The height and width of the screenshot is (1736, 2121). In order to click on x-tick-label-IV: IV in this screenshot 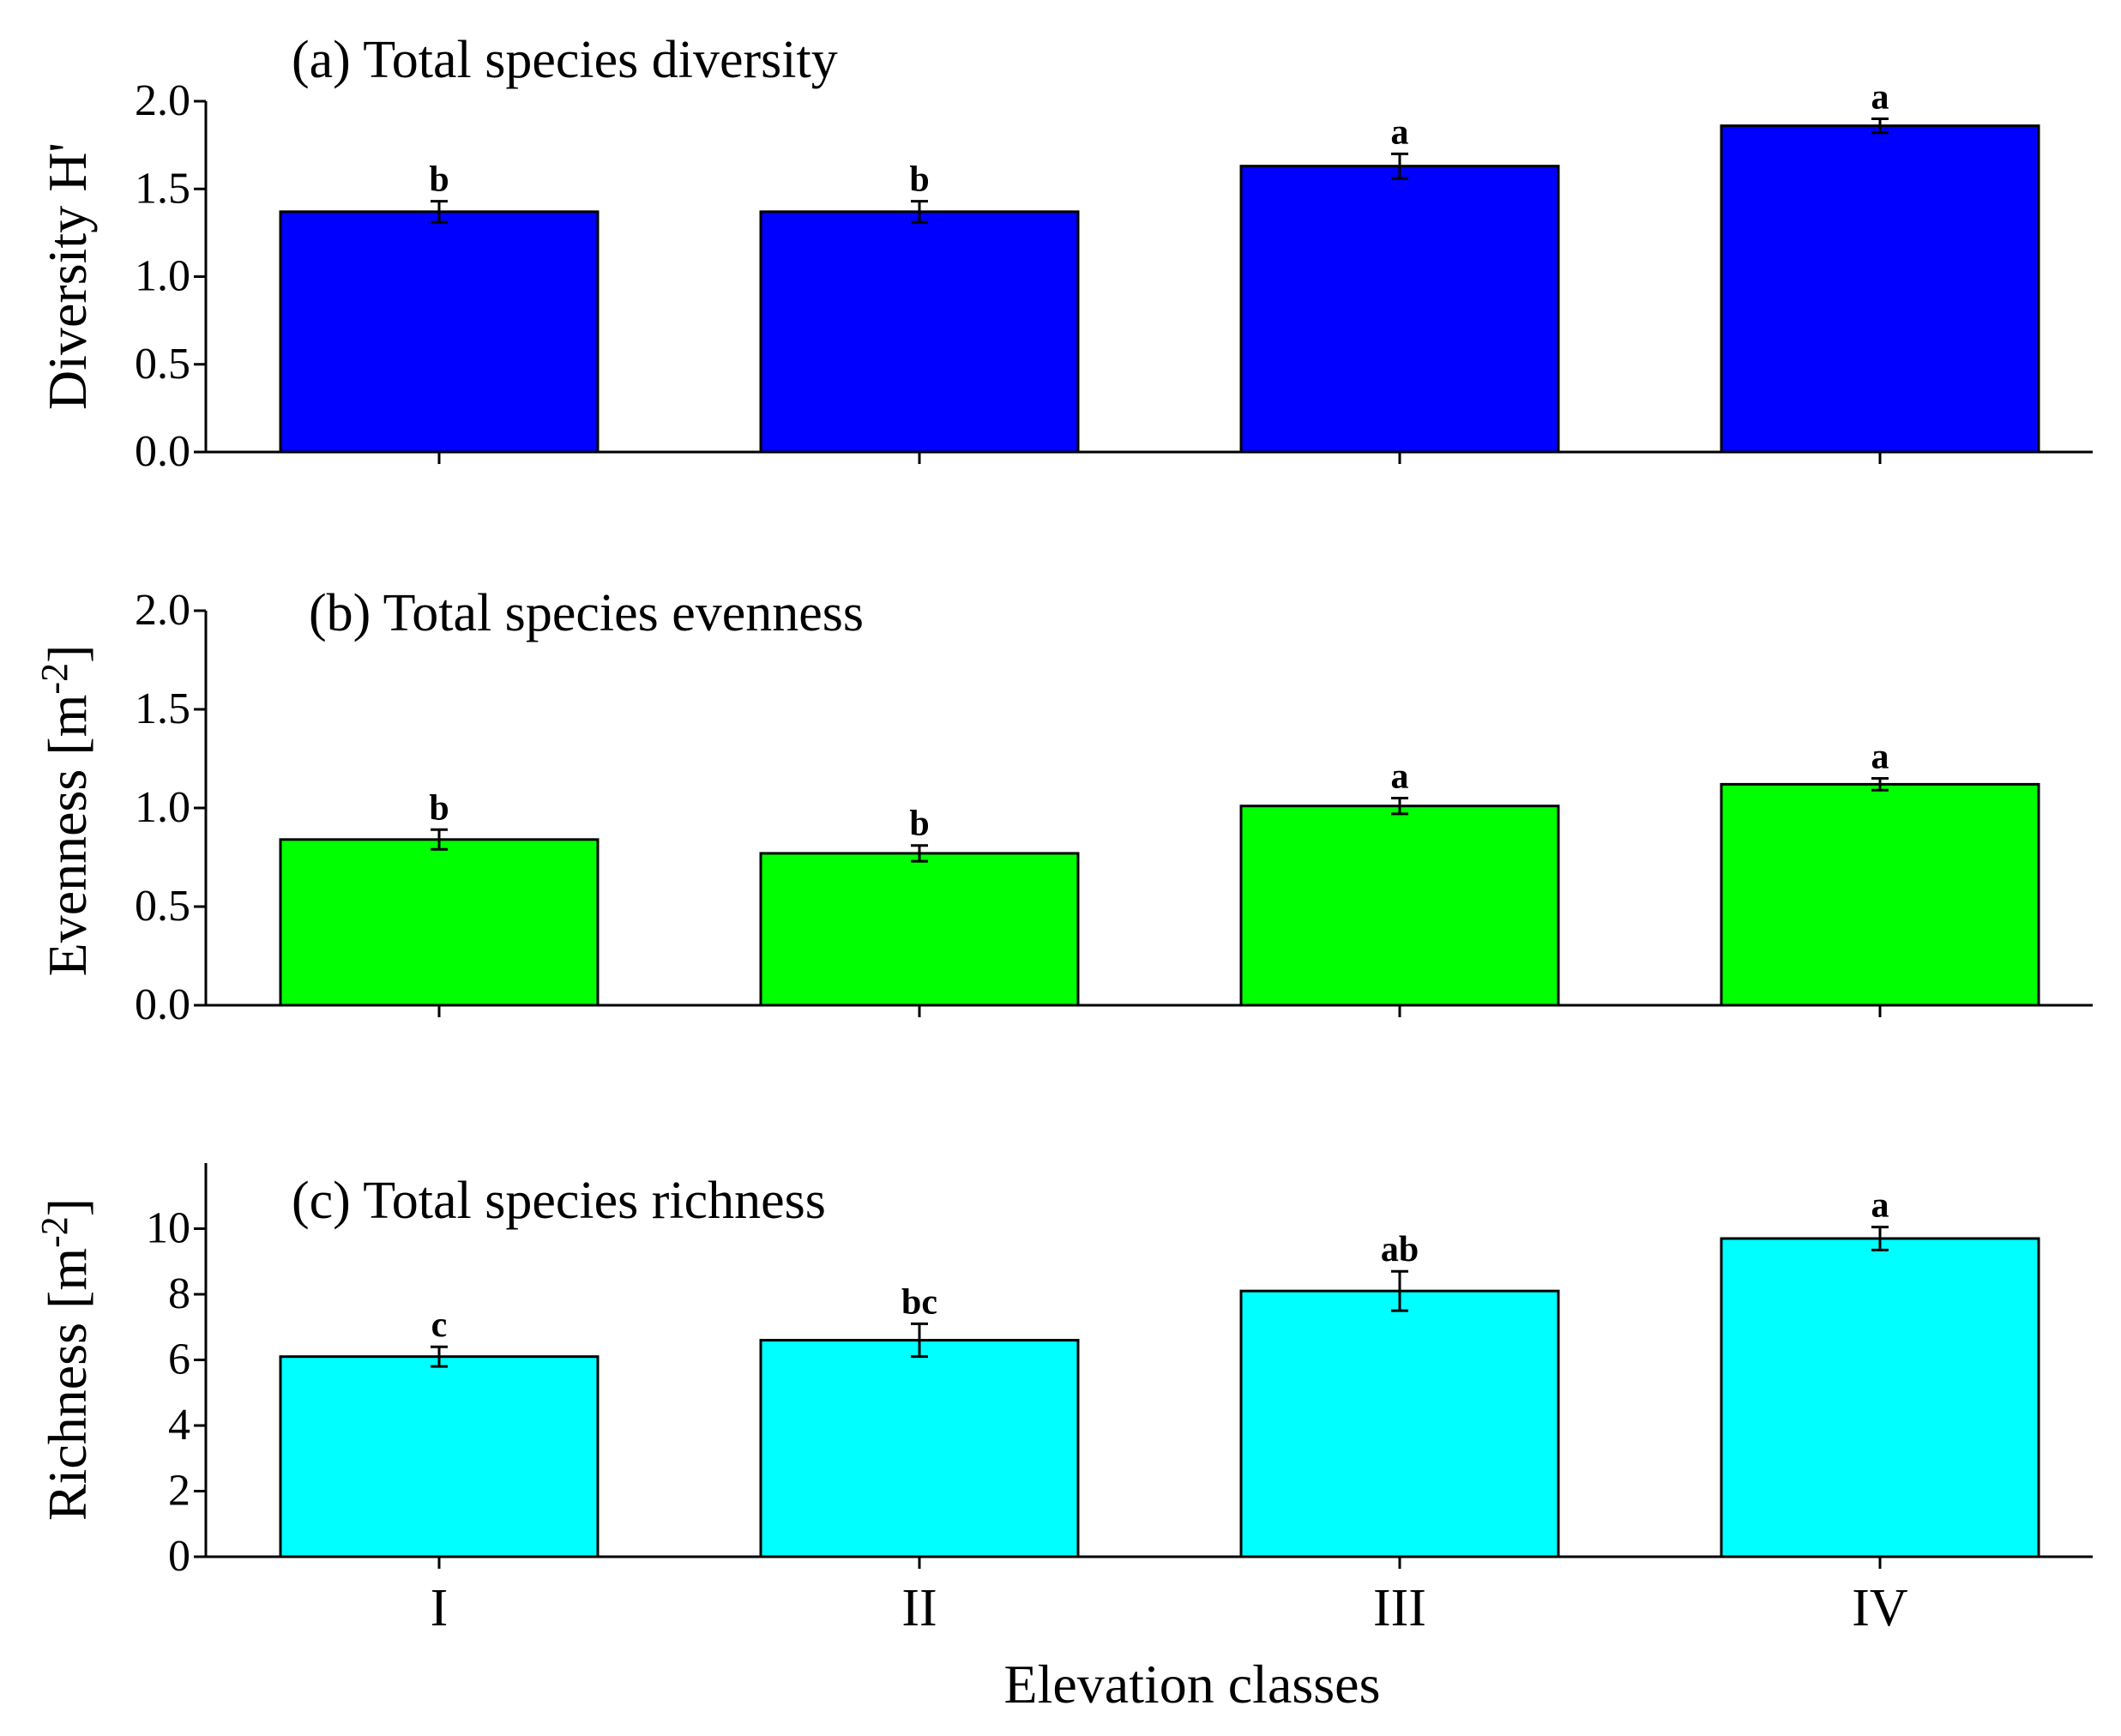, I will do `click(1880, 1608)`.